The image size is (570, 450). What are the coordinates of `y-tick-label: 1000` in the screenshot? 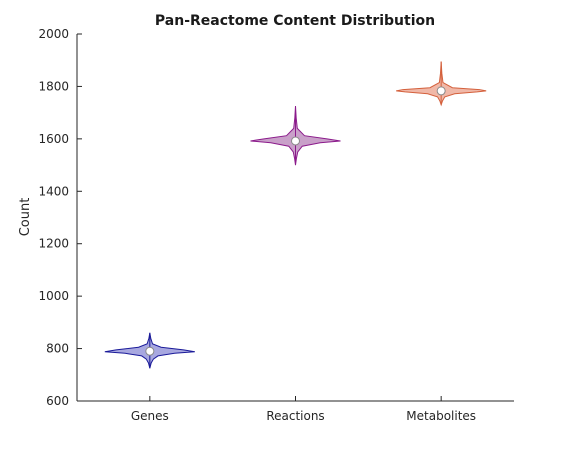 It's located at (53, 296).